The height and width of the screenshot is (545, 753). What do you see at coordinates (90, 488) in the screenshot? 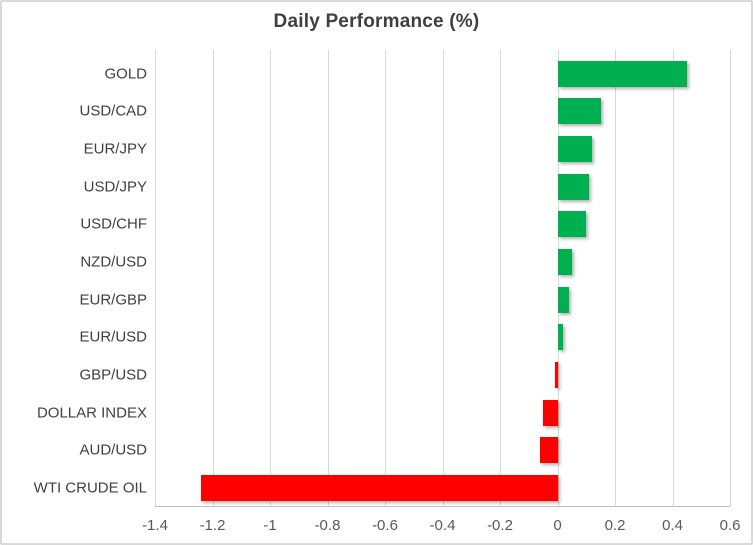
I see `category-label: WTI CRUDE OIL` at bounding box center [90, 488].